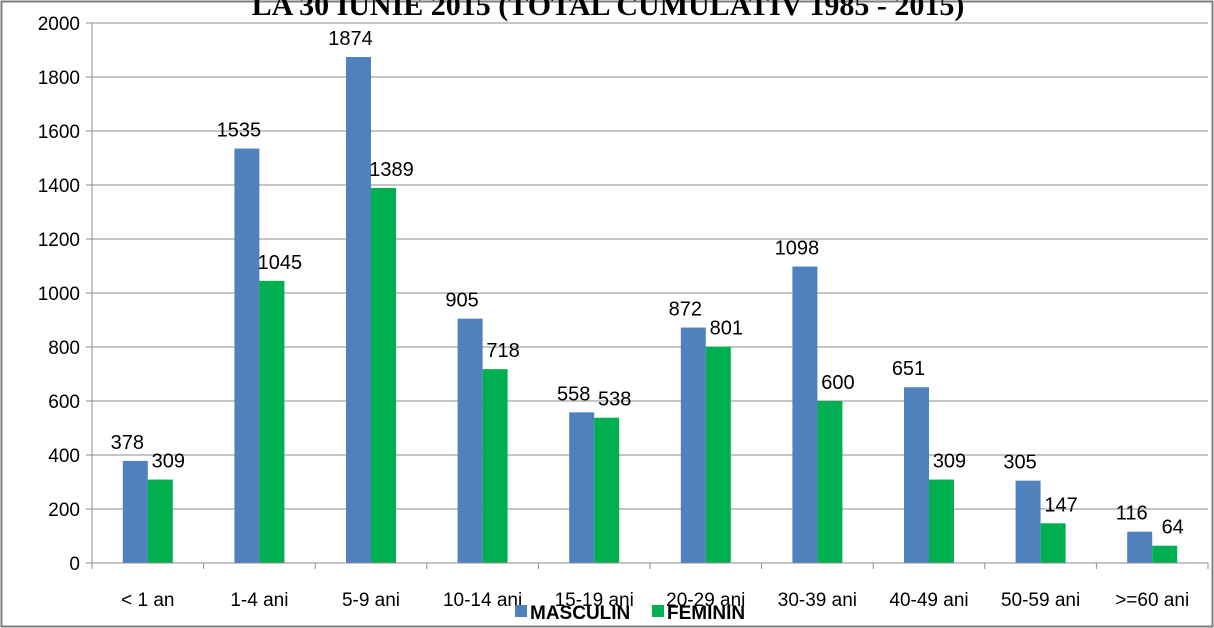 Image resolution: width=1214 pixels, height=628 pixels. Describe the element at coordinates (685, 310) in the screenshot. I see `data-label: 872` at that location.